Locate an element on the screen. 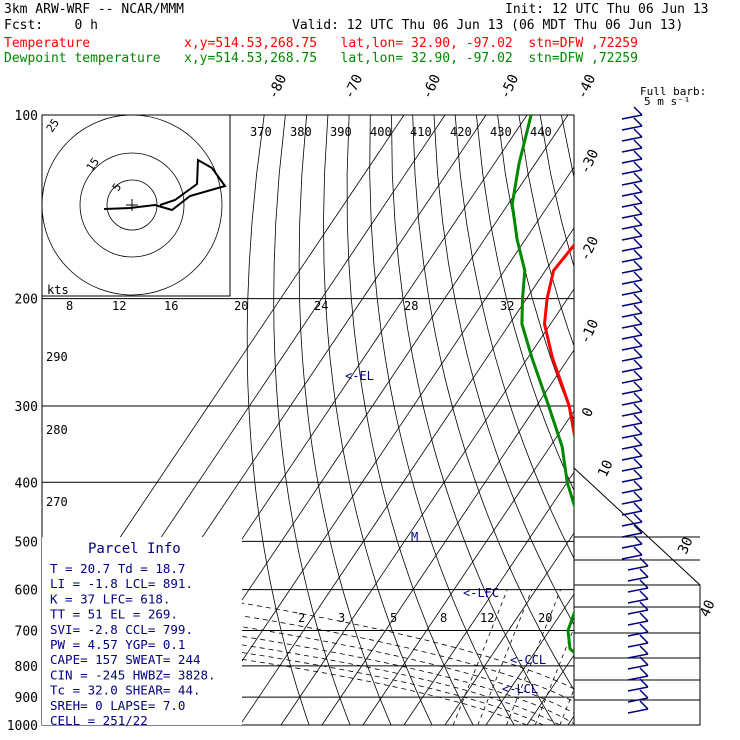  hodograph-ring is located at coordinates (132, 205).